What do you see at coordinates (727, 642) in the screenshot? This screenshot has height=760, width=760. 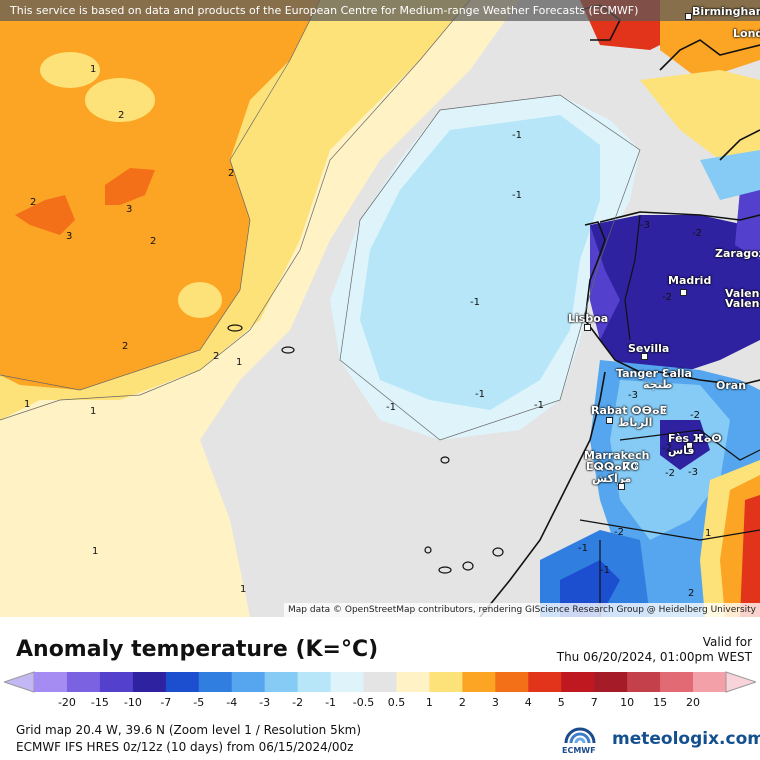 I see `valid-label: Valid for` at bounding box center [727, 642].